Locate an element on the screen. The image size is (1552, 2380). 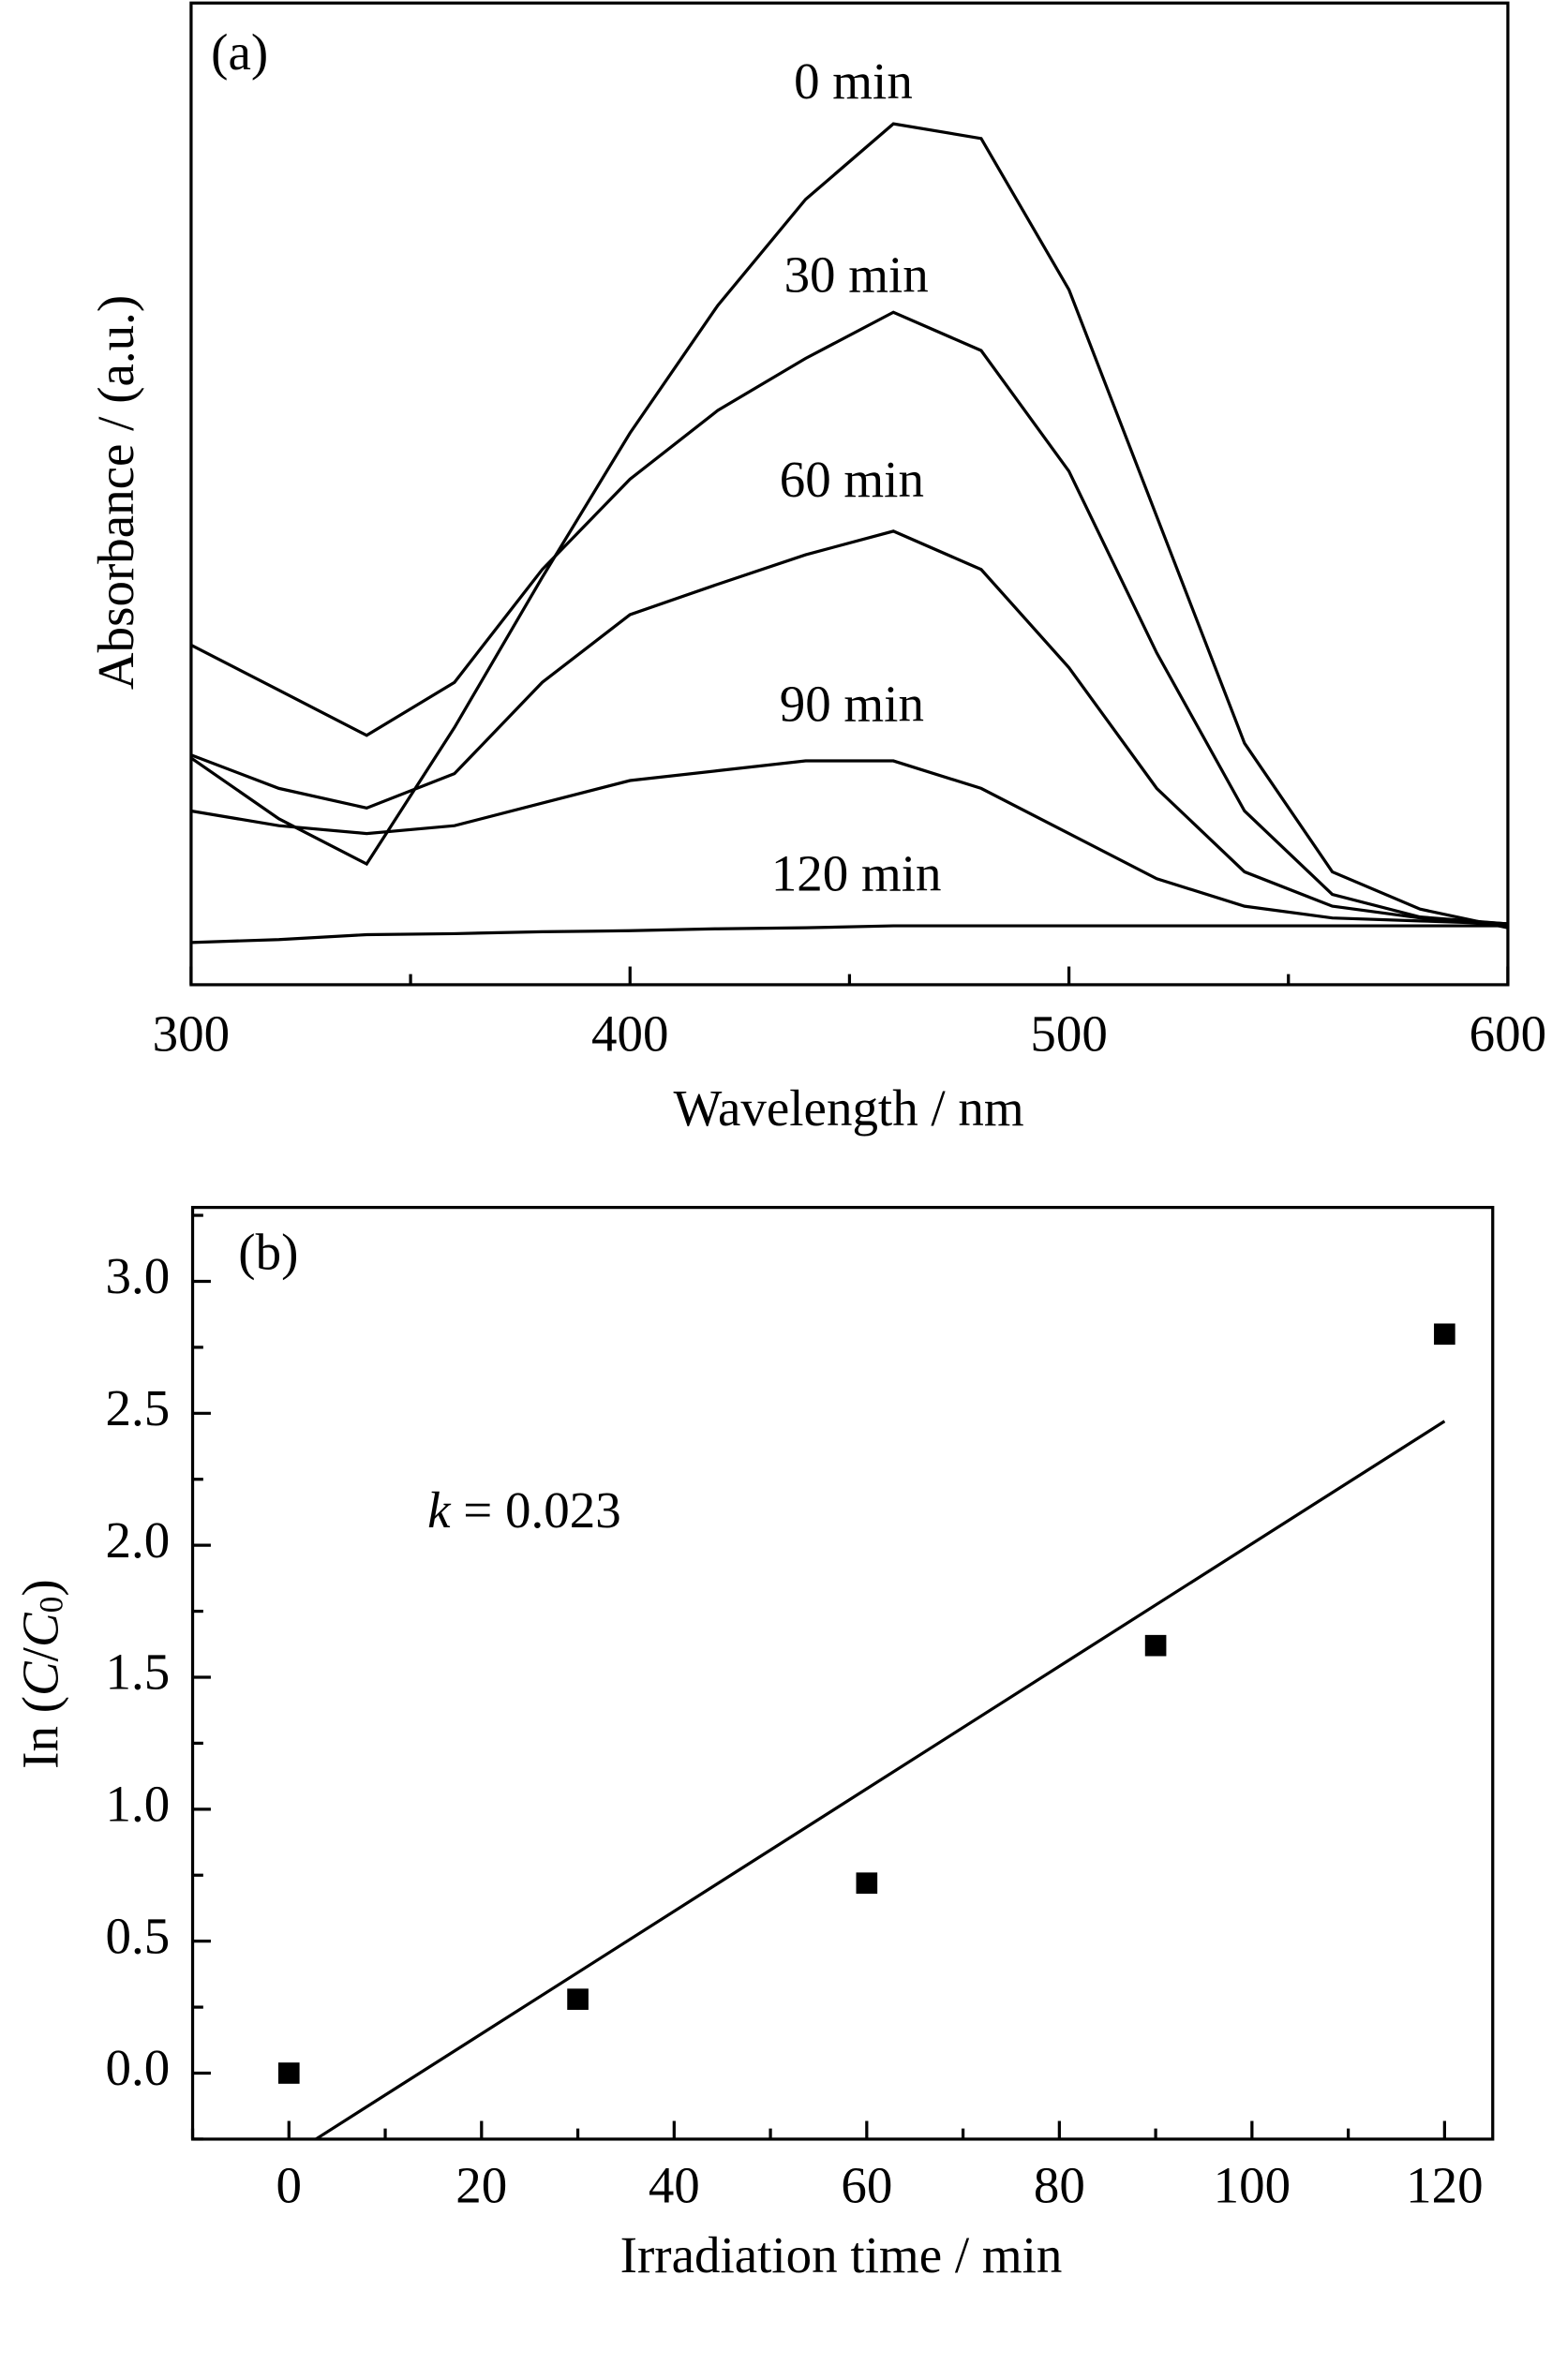
y-tick-label: 3.0 is located at coordinates (139, 1275).